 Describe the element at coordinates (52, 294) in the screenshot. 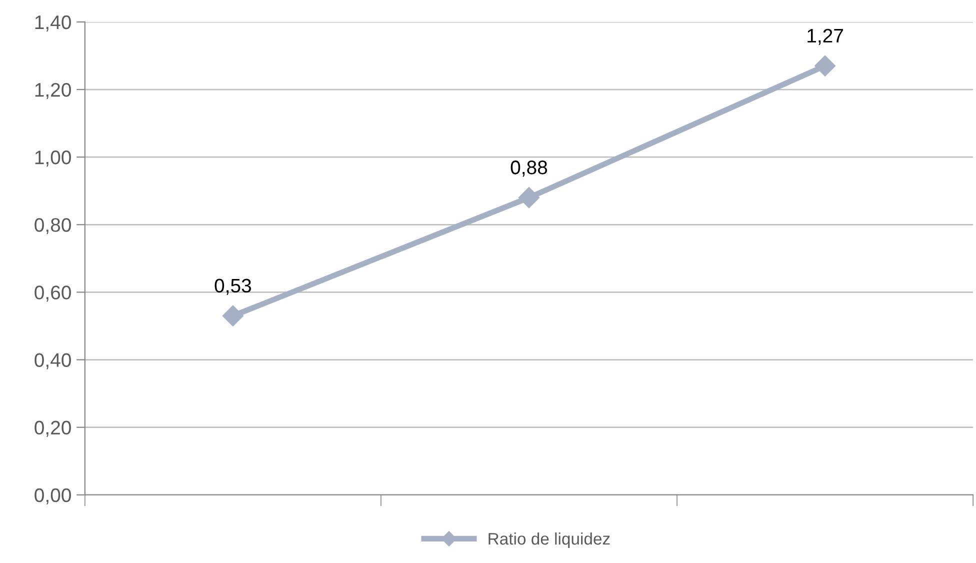

I see `y-tick-label: 0,60` at that location.